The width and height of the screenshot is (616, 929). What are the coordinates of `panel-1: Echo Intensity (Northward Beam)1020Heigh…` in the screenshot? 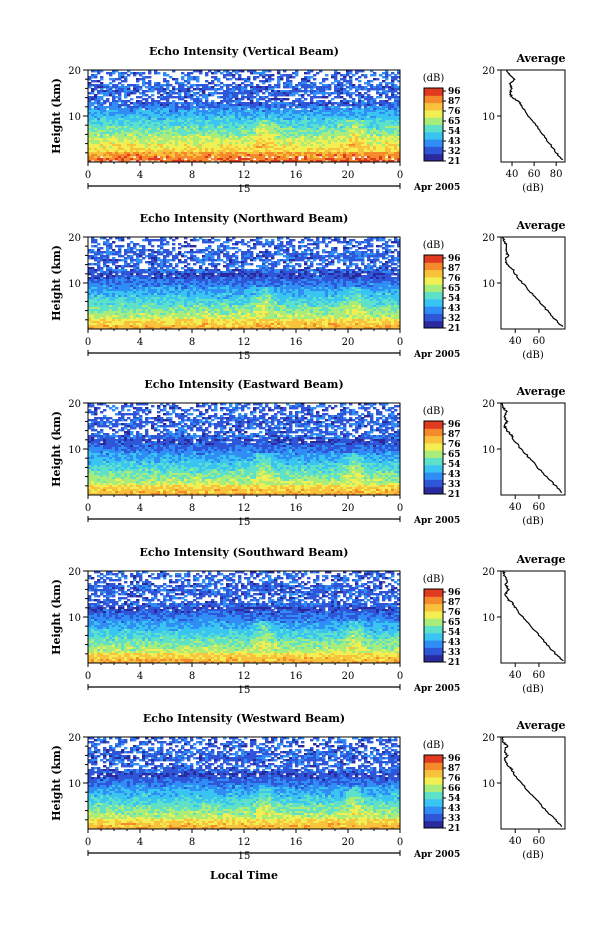 It's located at (308, 287).